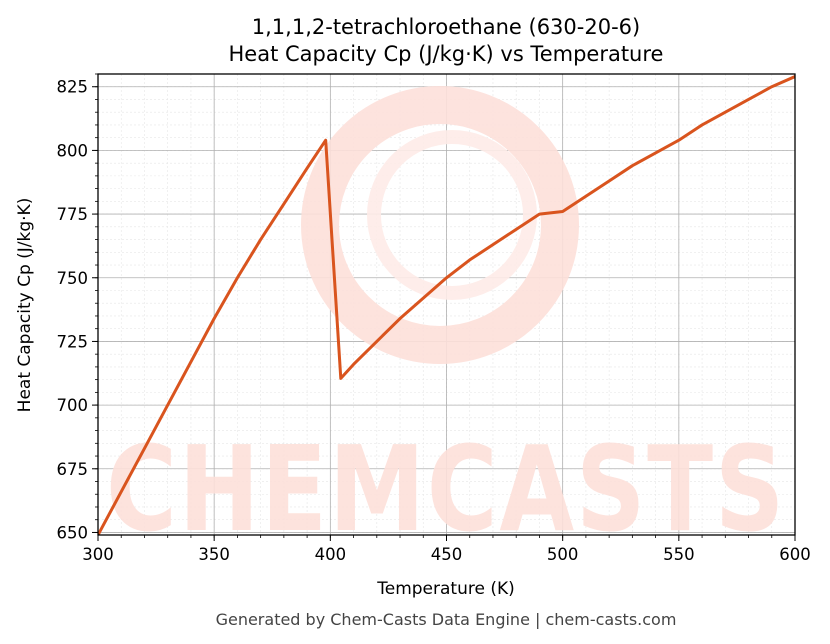 Image resolution: width=830 pixels, height=644 pixels. What do you see at coordinates (73, 405) in the screenshot?
I see `y-tick-label: 700` at bounding box center [73, 405].